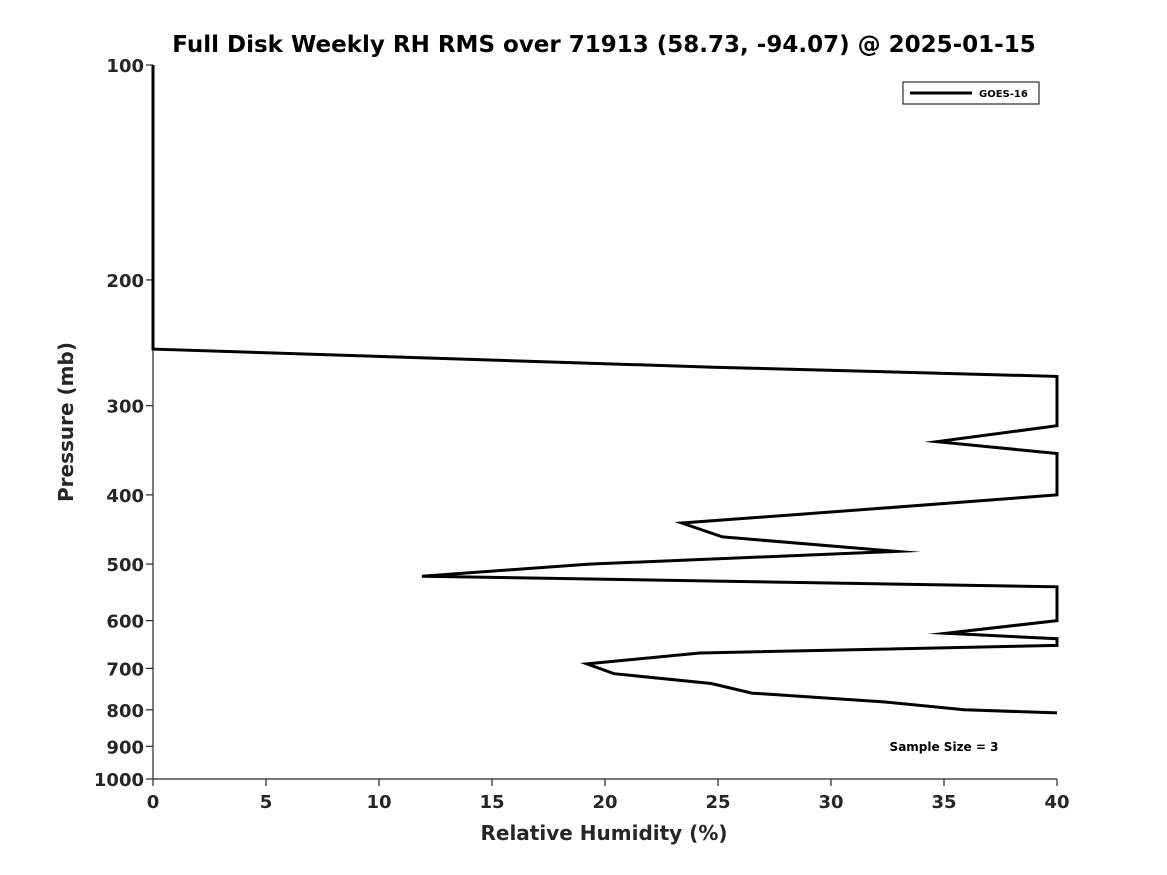 The height and width of the screenshot is (875, 1167). What do you see at coordinates (604, 802) in the screenshot?
I see `x-tick-label: 20` at bounding box center [604, 802].